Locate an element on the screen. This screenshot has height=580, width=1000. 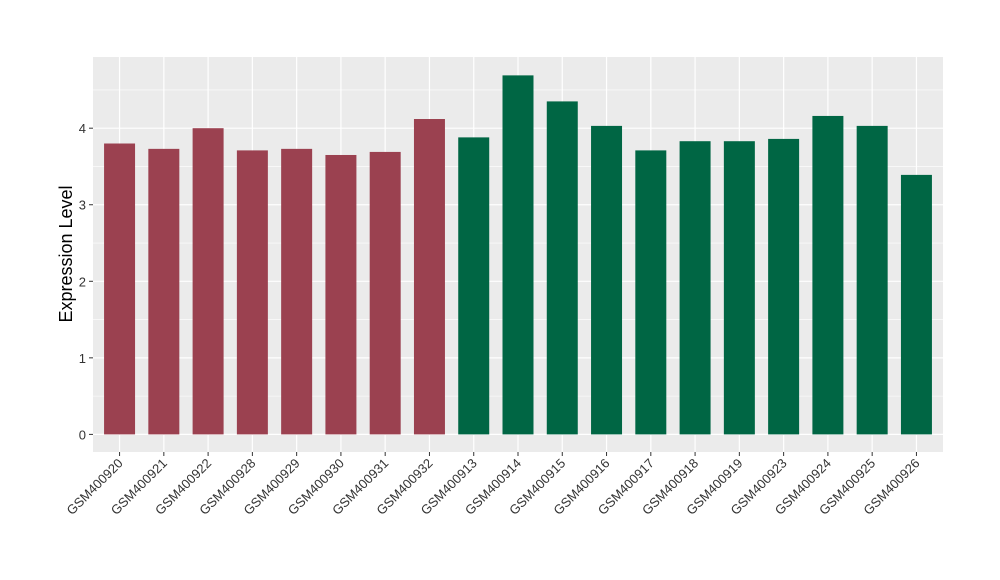
bar-GSM400931 is located at coordinates (385, 293).